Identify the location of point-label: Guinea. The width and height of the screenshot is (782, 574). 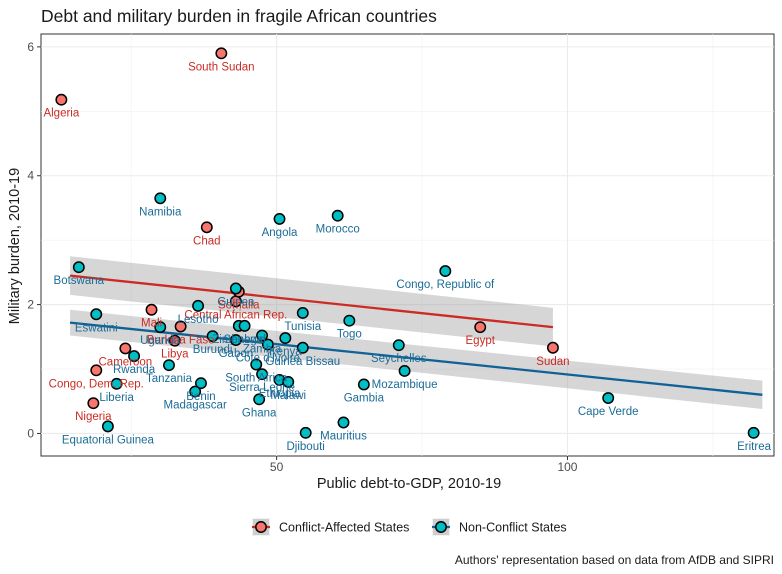
(236, 302).